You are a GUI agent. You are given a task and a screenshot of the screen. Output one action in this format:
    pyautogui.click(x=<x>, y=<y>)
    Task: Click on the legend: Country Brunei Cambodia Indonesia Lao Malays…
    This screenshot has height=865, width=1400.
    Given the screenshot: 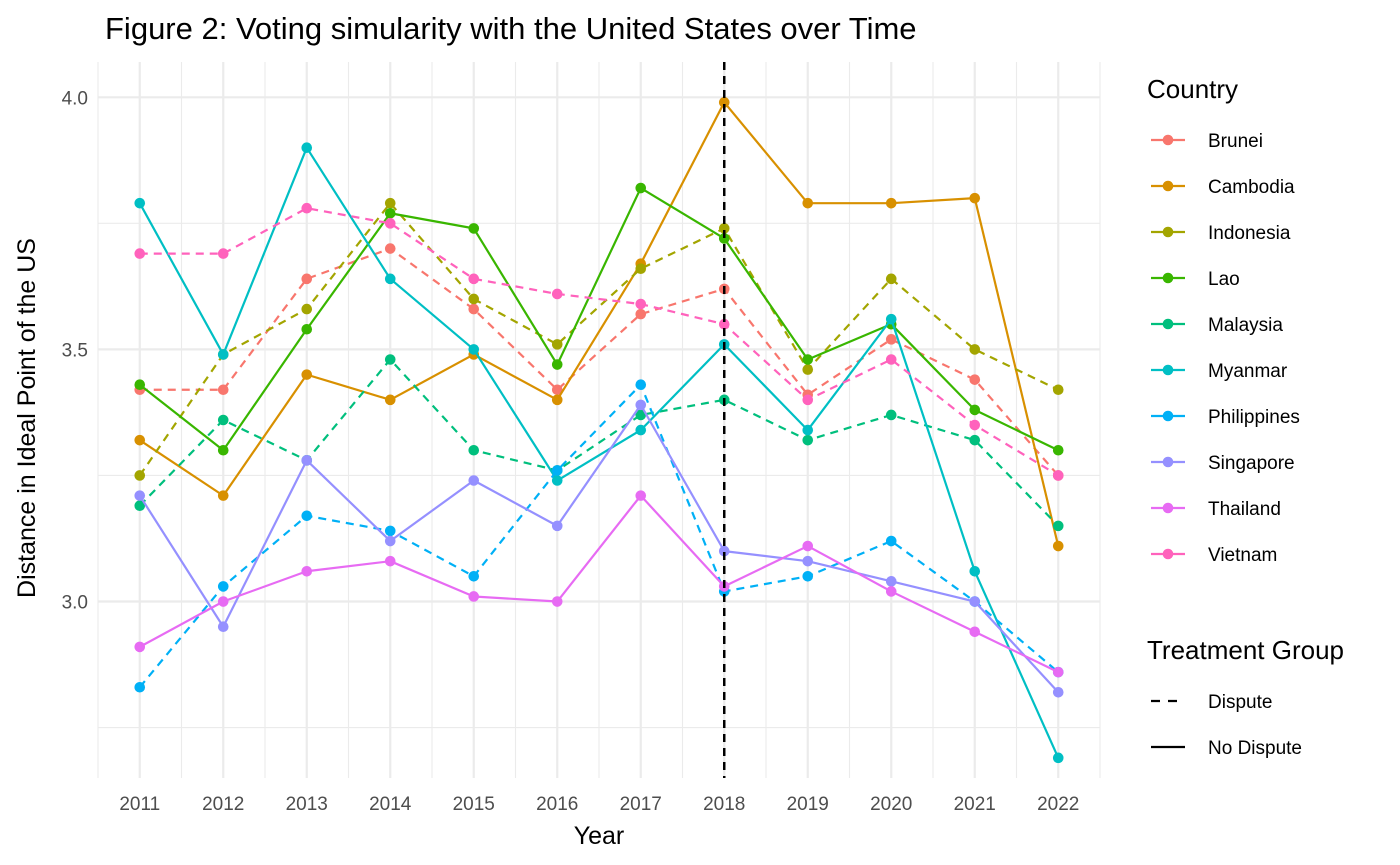 What is the action you would take?
    pyautogui.click(x=1245, y=416)
    